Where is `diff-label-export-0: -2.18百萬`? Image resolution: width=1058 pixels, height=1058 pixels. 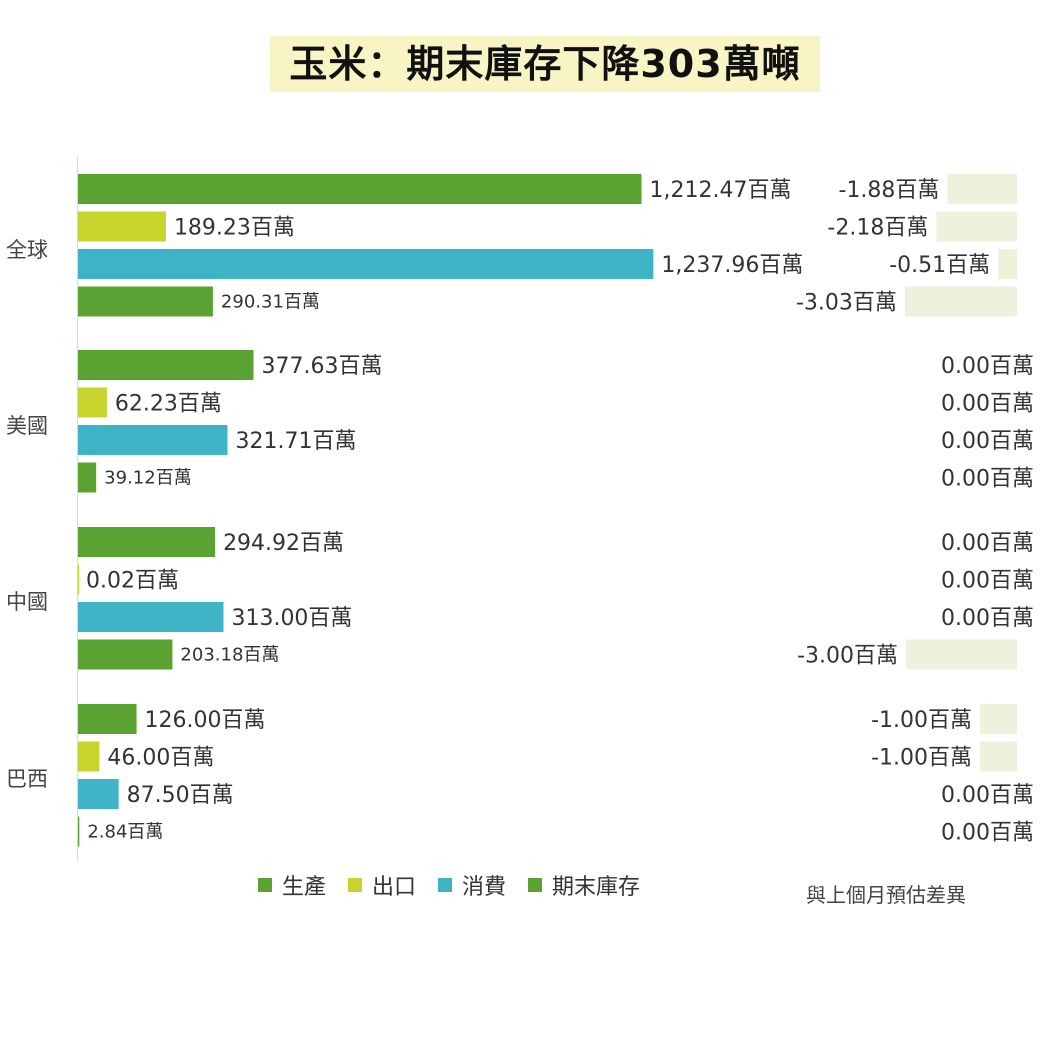 diff-label-export-0: -2.18百萬 is located at coordinates (877, 228).